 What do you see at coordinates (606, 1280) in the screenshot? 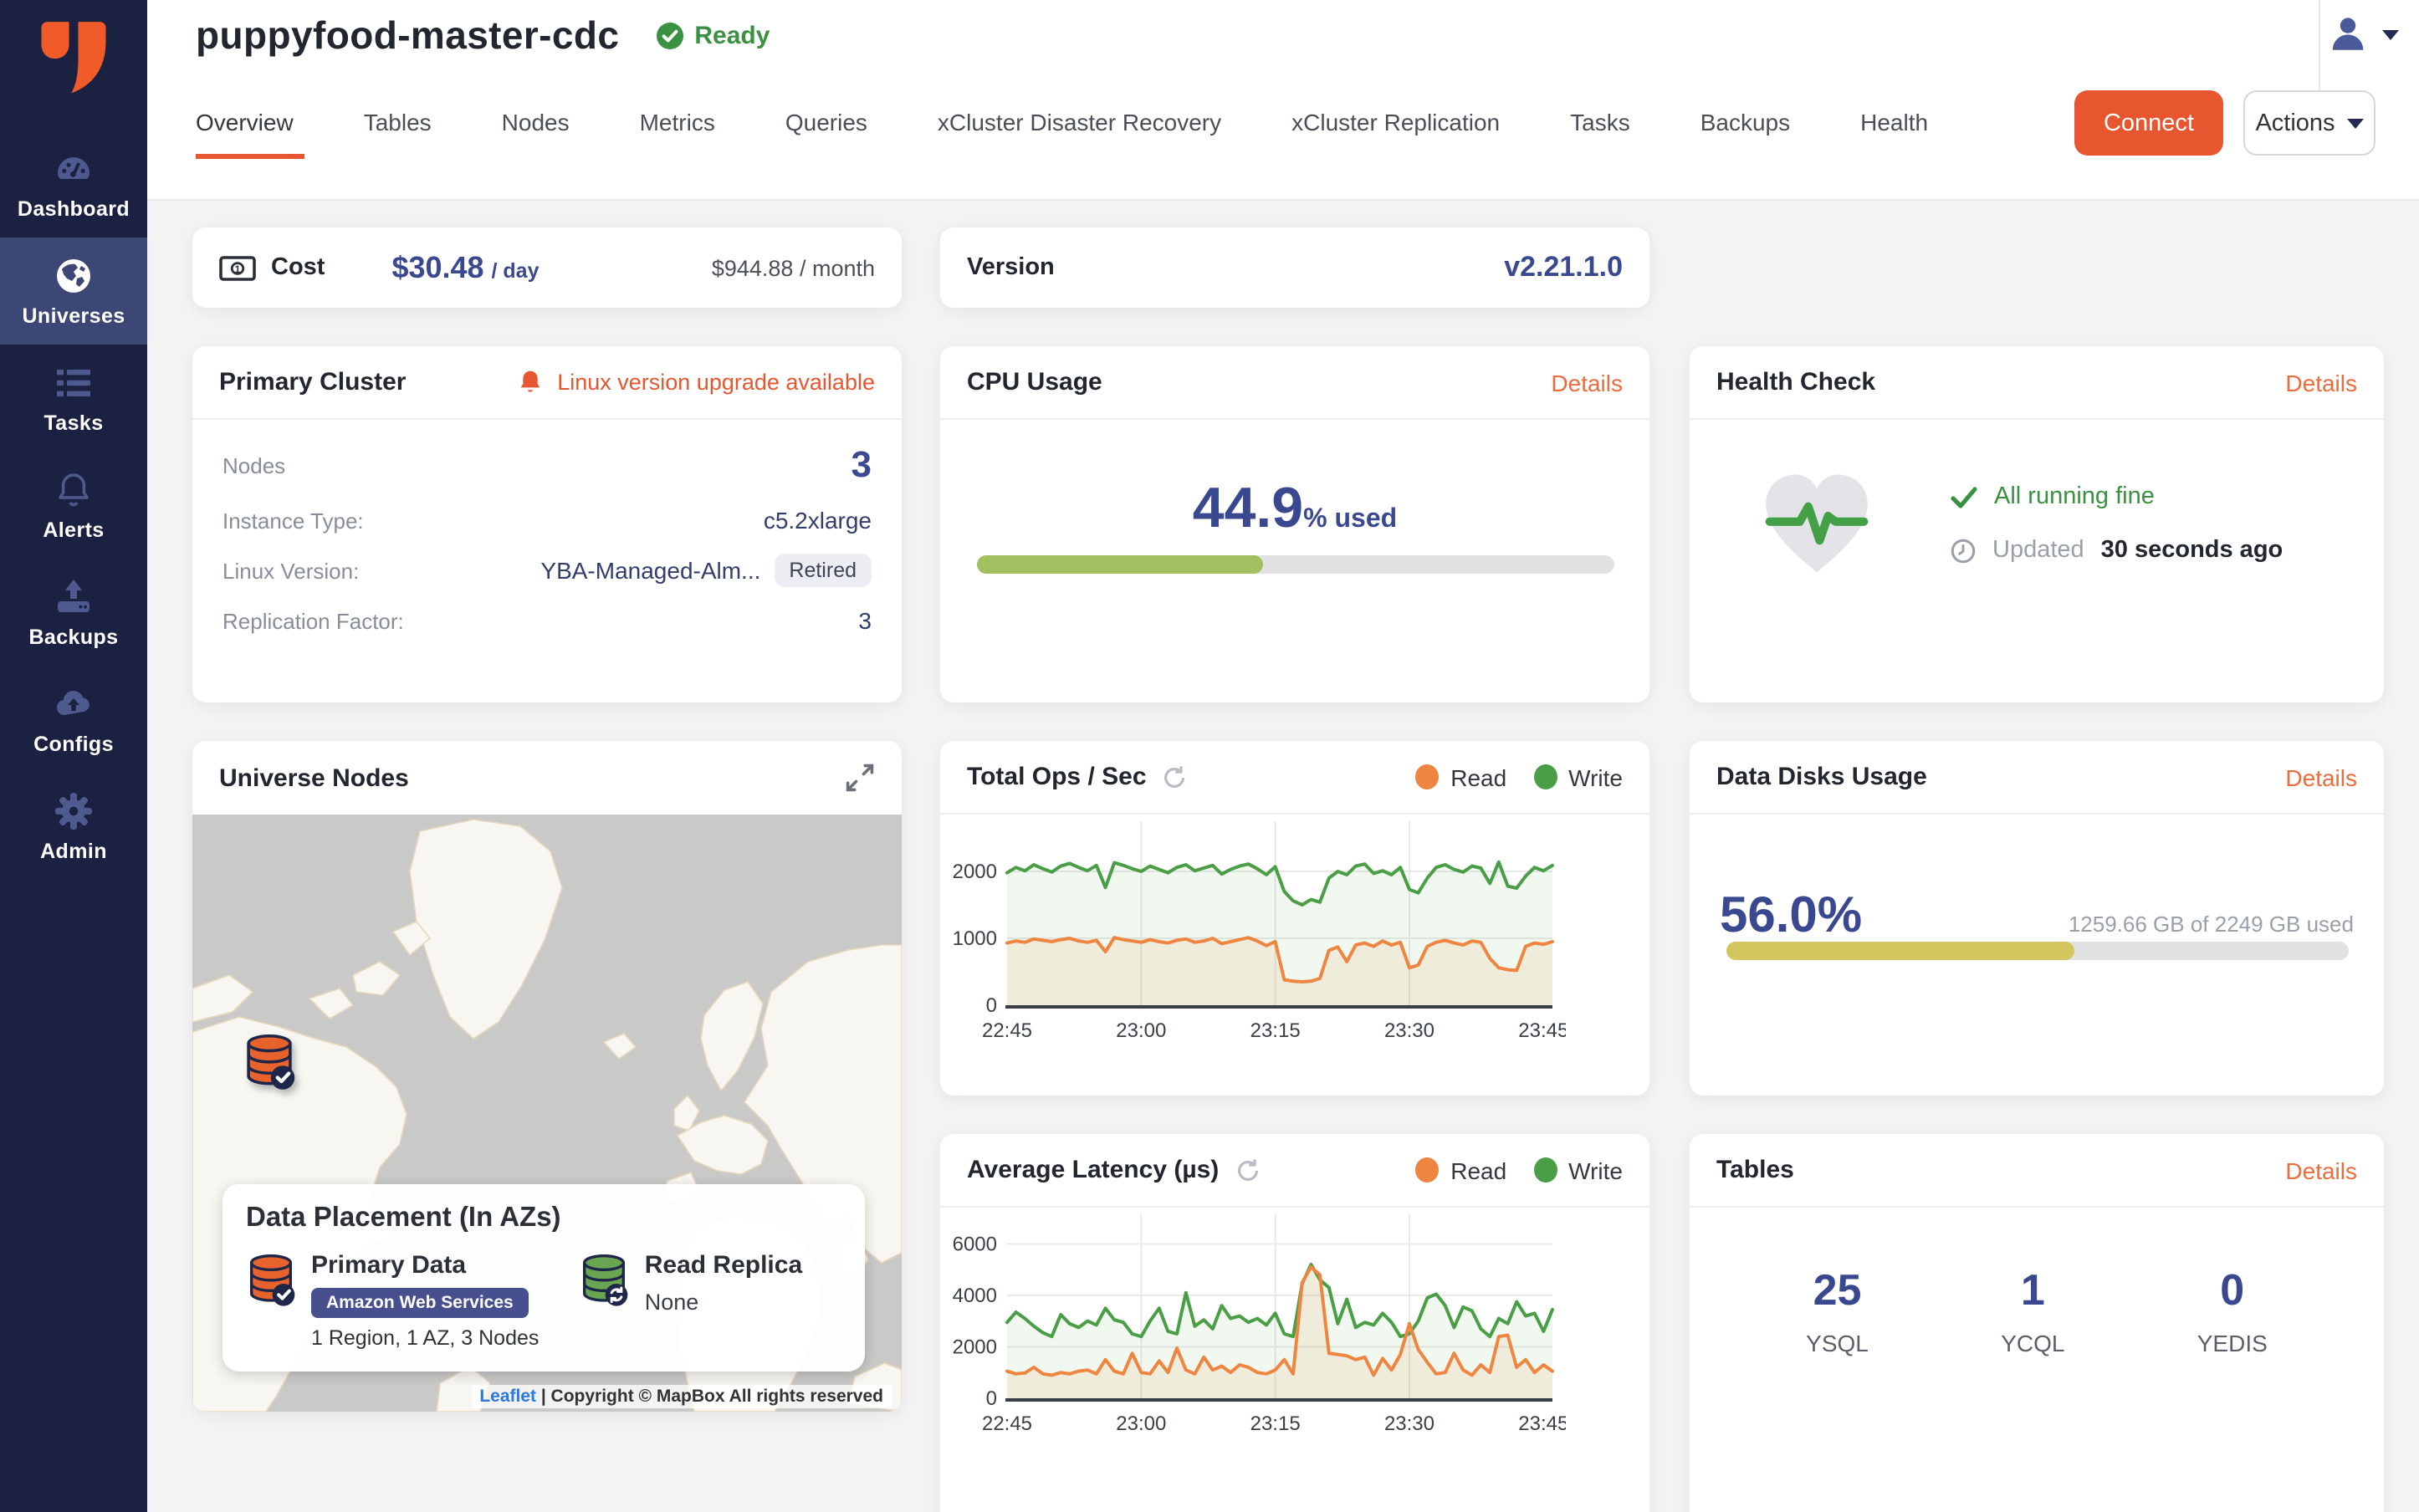
I see `replica-db-icon` at bounding box center [606, 1280].